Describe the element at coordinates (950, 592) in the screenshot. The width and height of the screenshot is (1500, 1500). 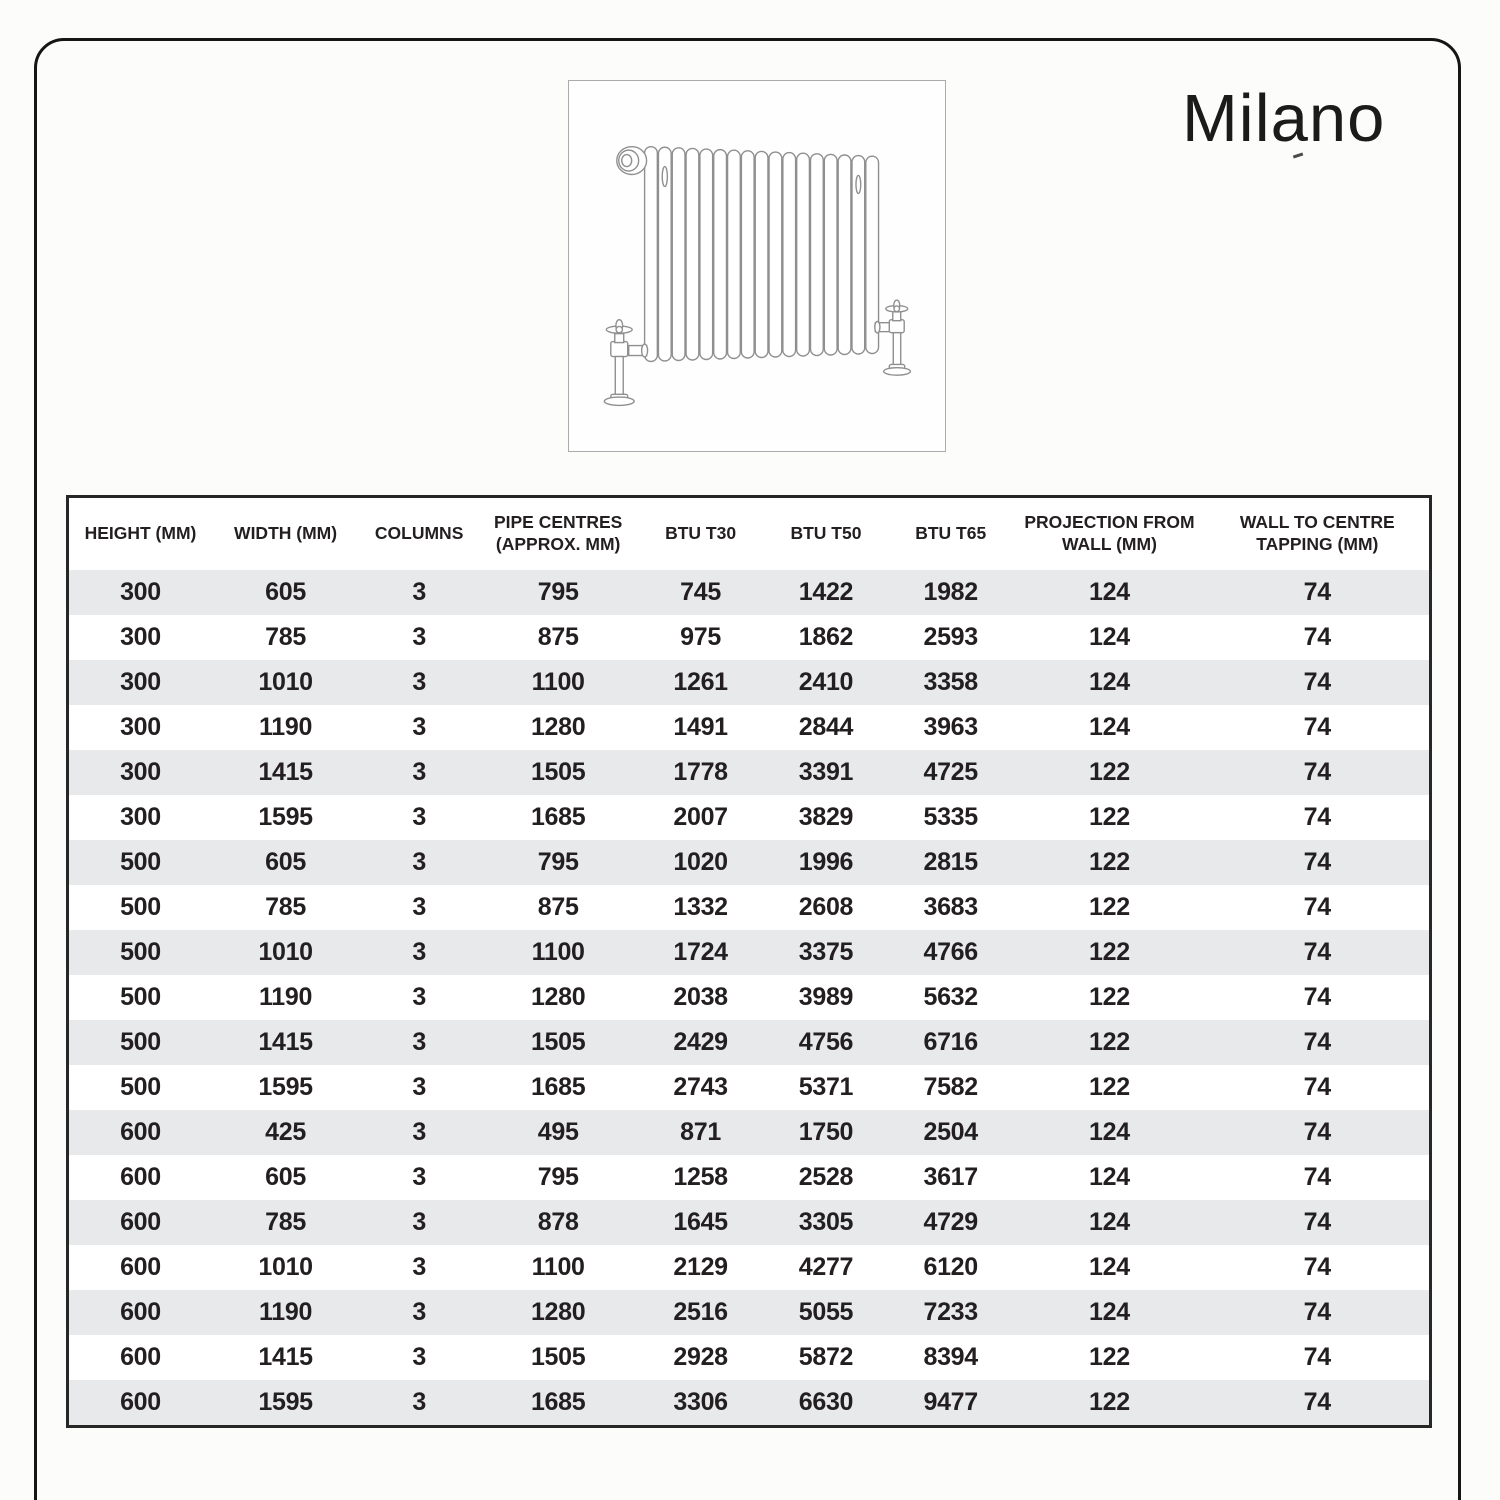
I see `table-cell: 1982` at that location.